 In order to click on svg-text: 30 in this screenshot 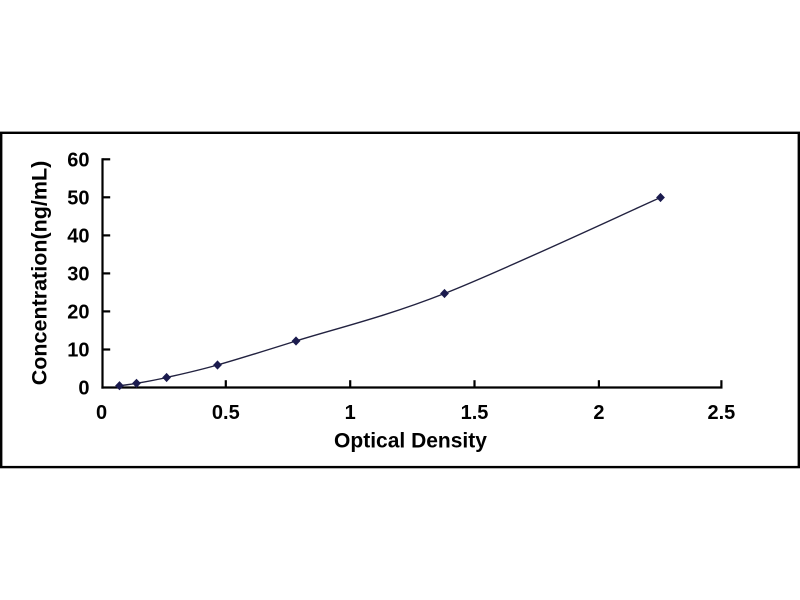, I will do `click(78, 275)`.